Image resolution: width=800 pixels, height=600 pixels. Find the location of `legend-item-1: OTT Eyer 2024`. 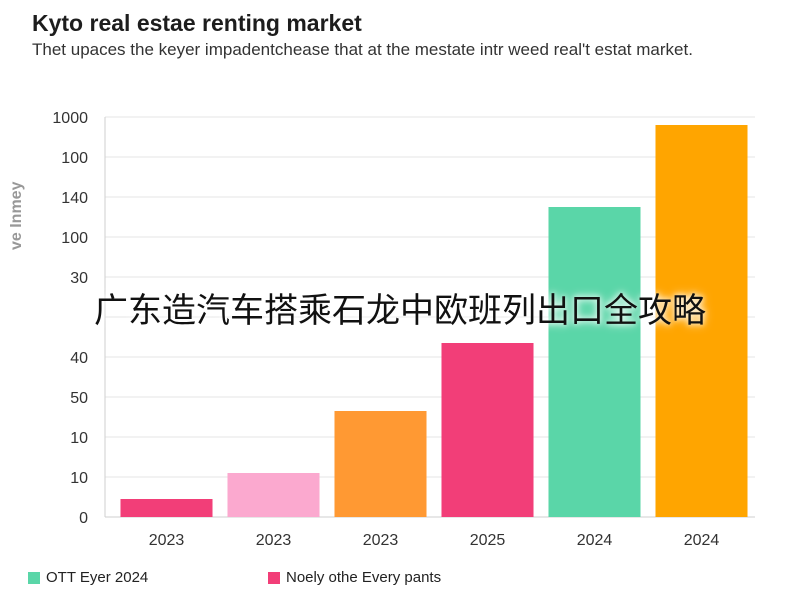

legend-item-1: OTT Eyer 2024 is located at coordinates (88, 577).